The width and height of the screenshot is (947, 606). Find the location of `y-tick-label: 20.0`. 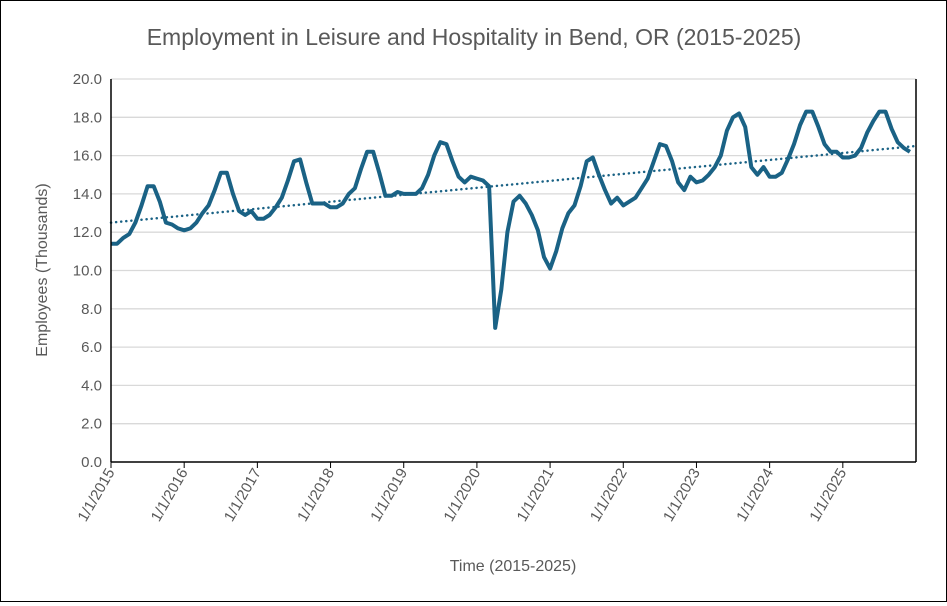

y-tick-label: 20.0 is located at coordinates (87, 79).